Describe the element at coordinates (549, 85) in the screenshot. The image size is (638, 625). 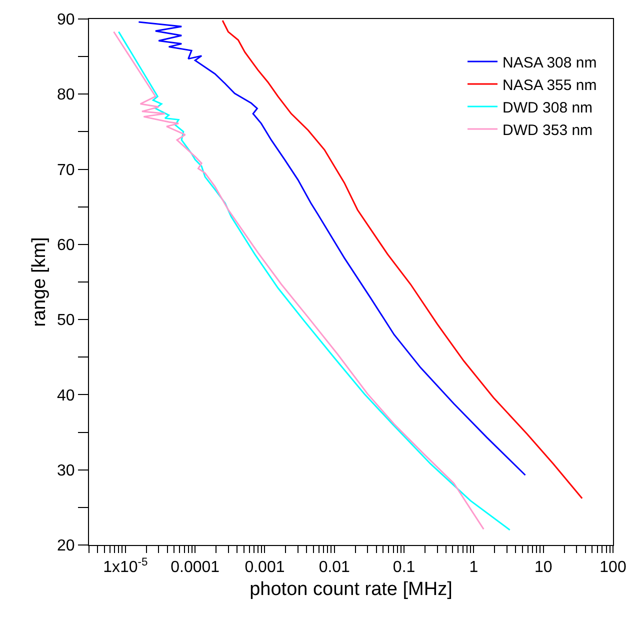
I see `legend-label: NASA 355 nm` at that location.